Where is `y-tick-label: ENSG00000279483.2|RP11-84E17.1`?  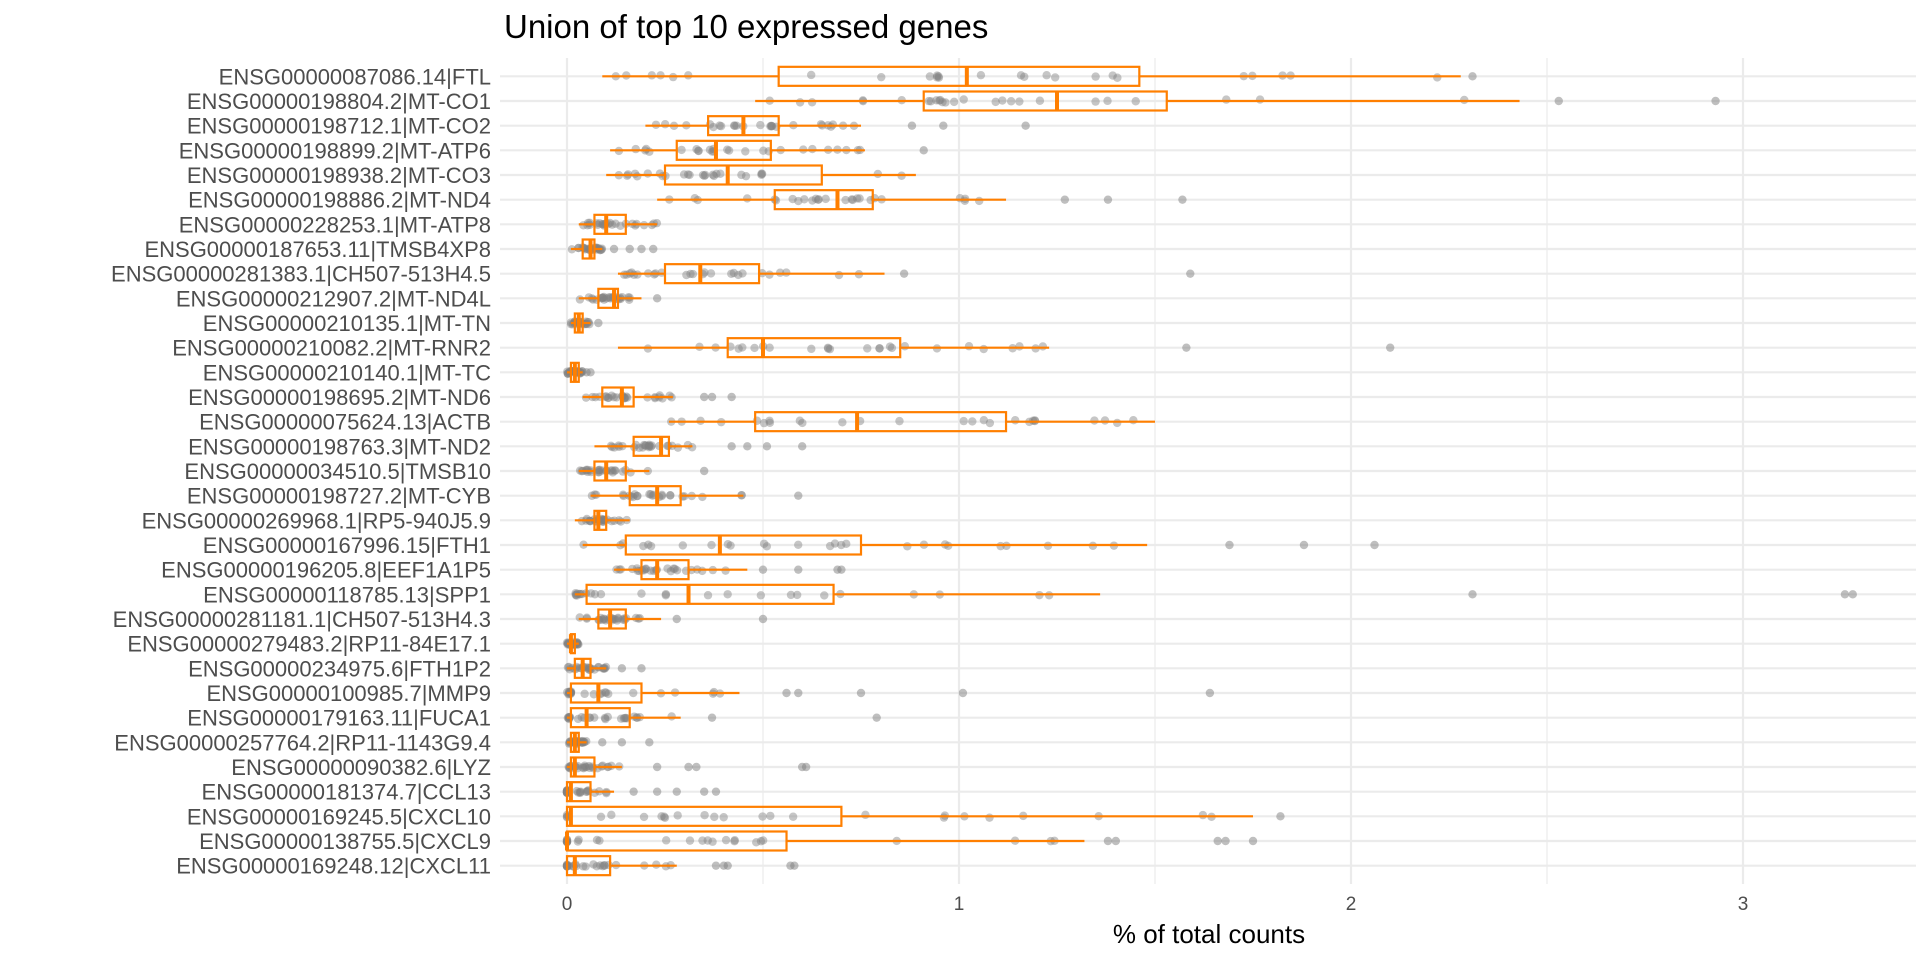 y-tick-label: ENSG00000279483.2|RP11-84E17.1 is located at coordinates (309, 644).